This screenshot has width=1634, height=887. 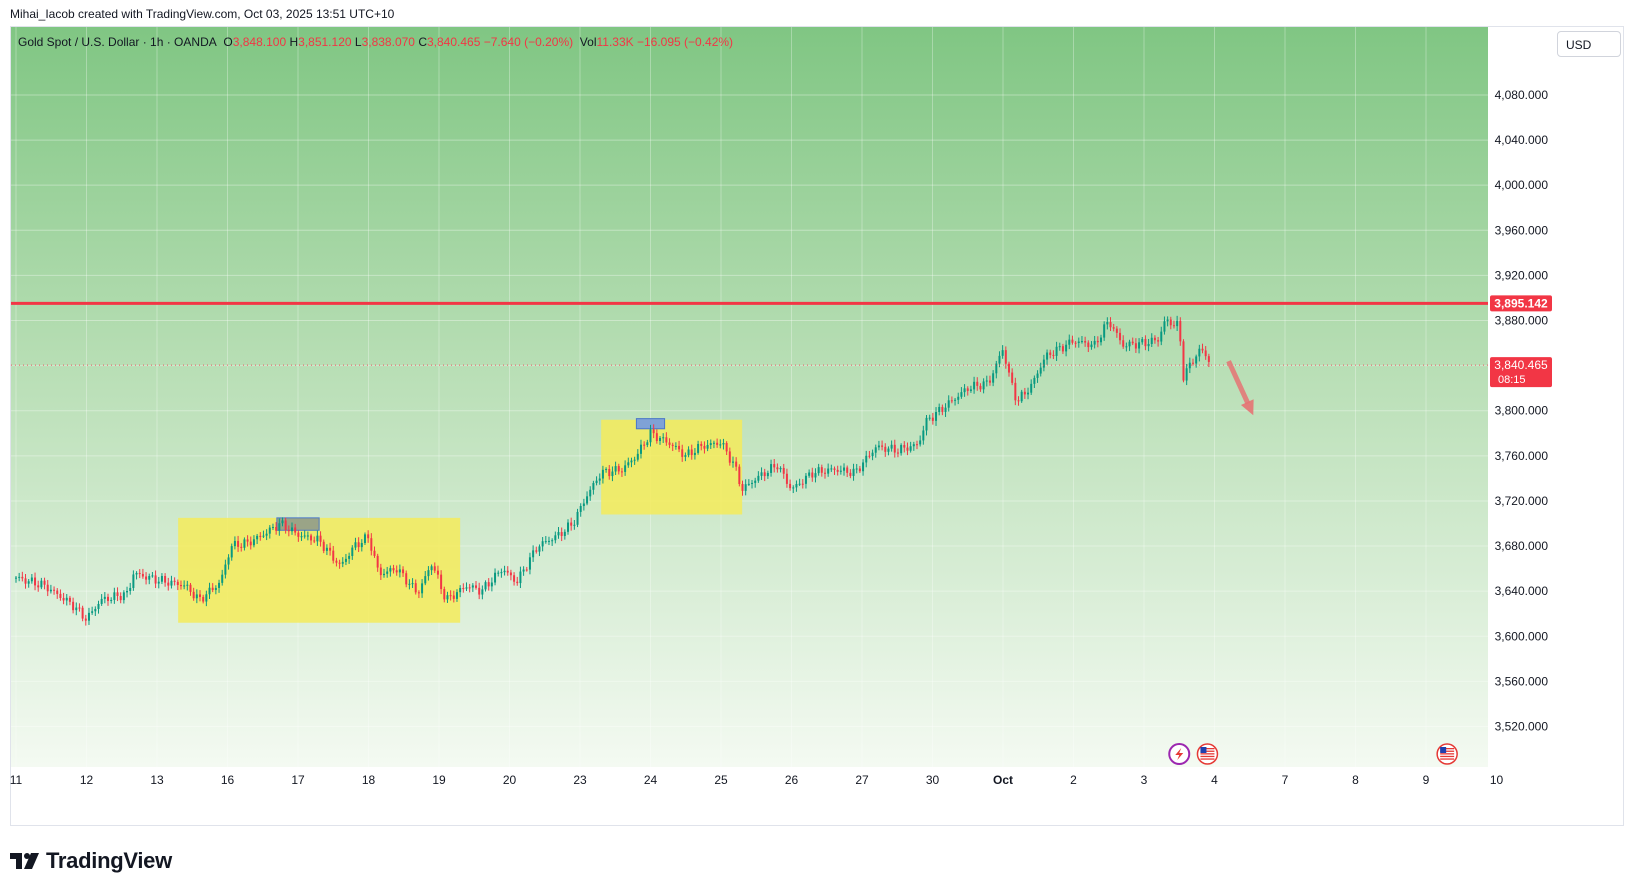 I want to click on earnings-flash-icon, so click(x=1179, y=754).